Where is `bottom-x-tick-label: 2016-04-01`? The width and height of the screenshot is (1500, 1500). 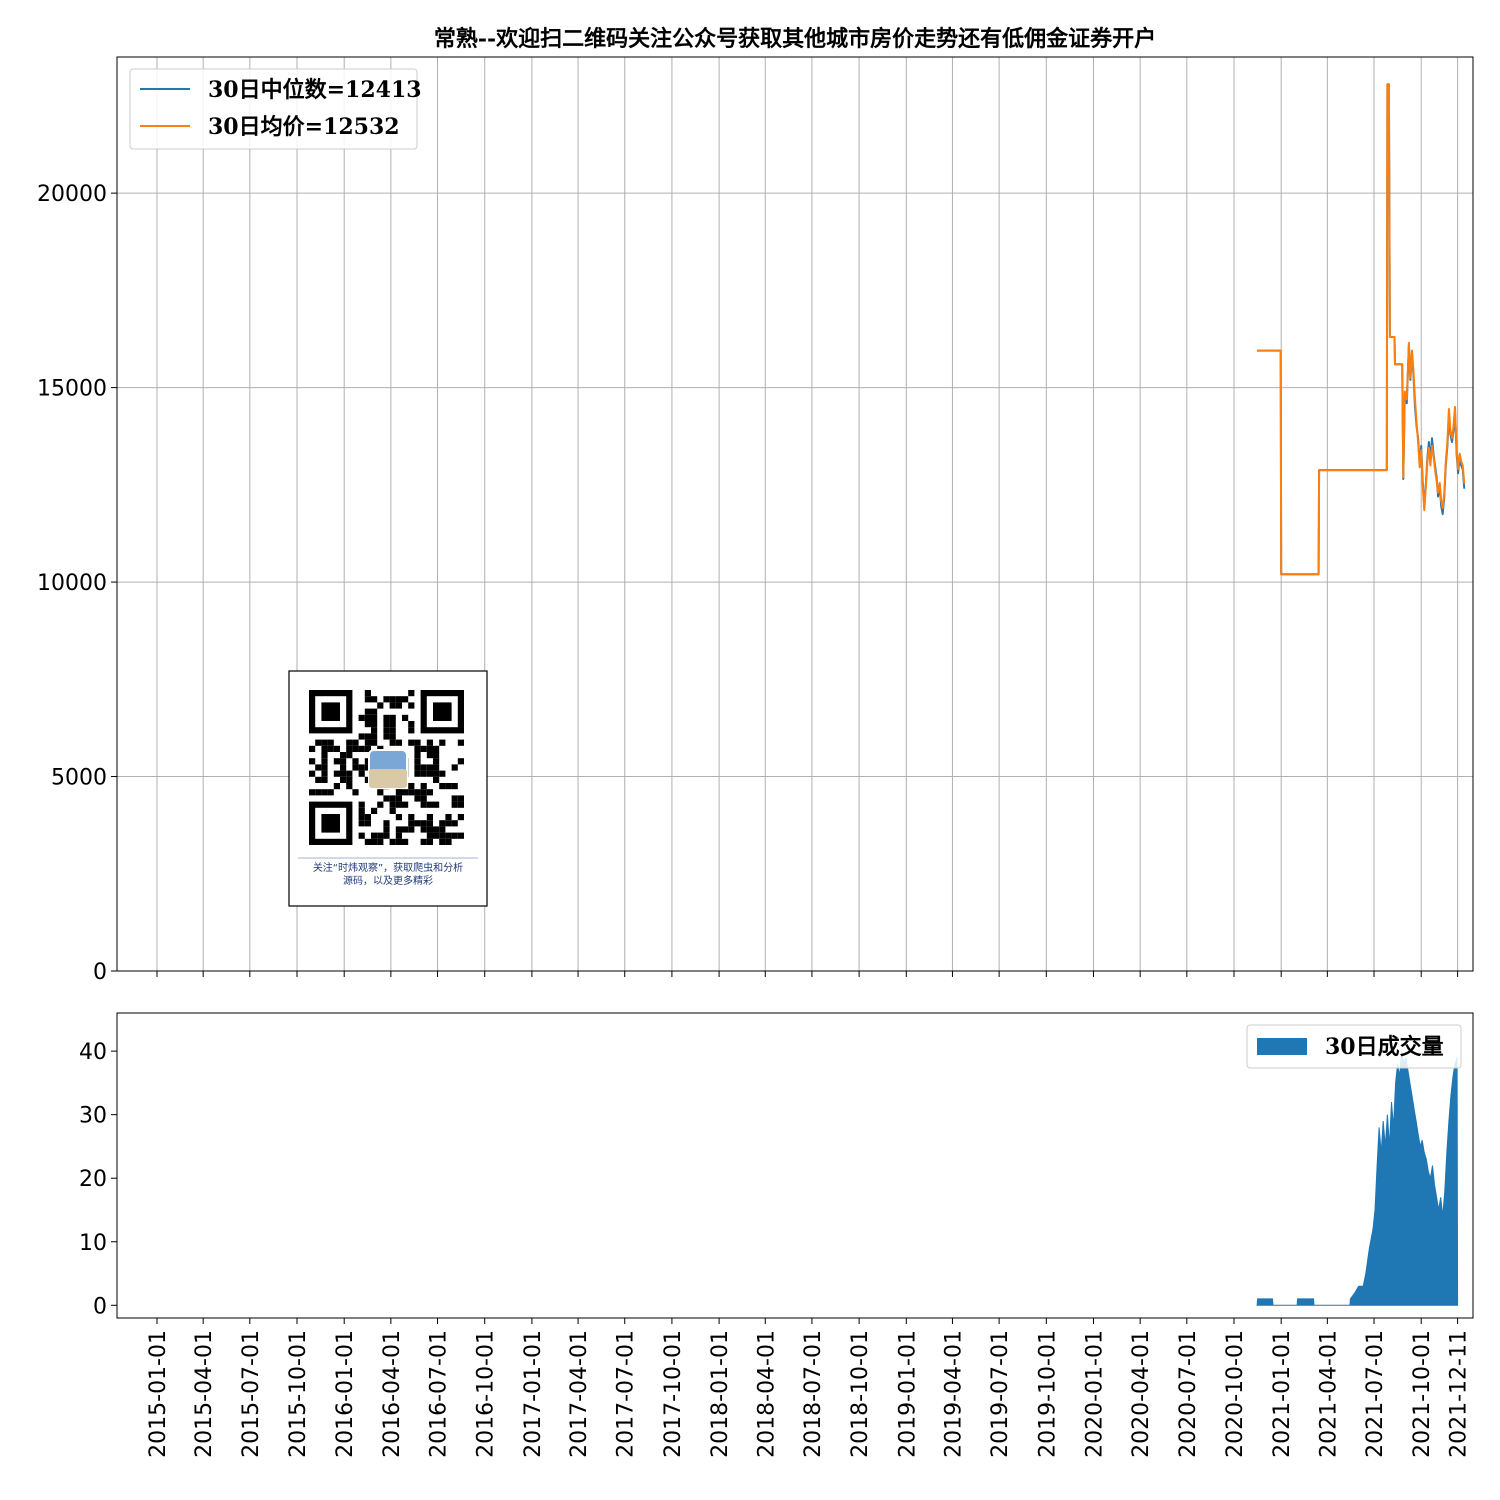
bottom-x-tick-label: 2016-04-01 is located at coordinates (392, 1394).